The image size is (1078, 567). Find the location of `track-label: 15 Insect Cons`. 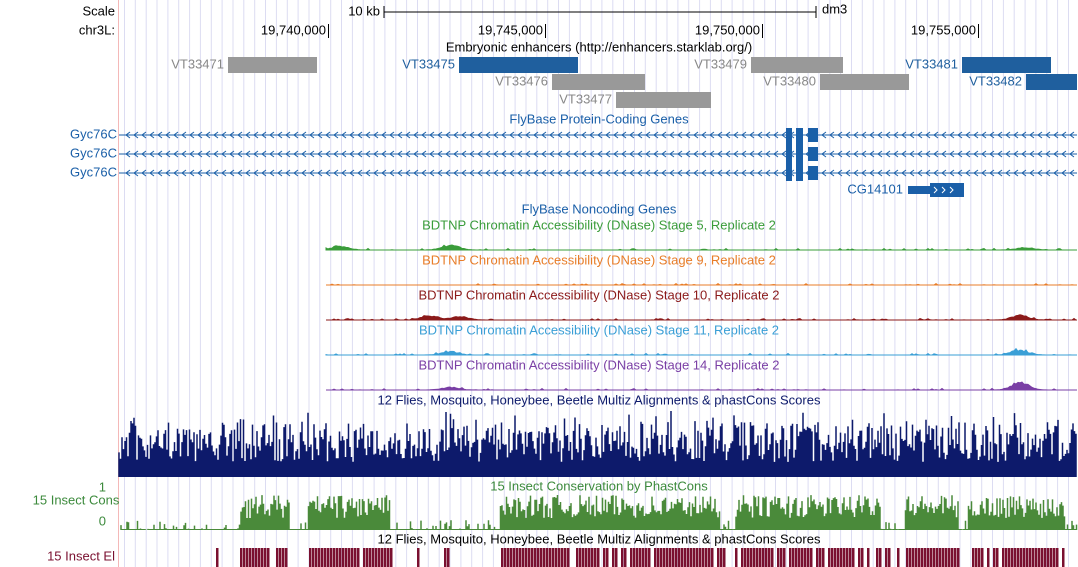

track-label: 15 Insect Cons is located at coordinates (76, 499).